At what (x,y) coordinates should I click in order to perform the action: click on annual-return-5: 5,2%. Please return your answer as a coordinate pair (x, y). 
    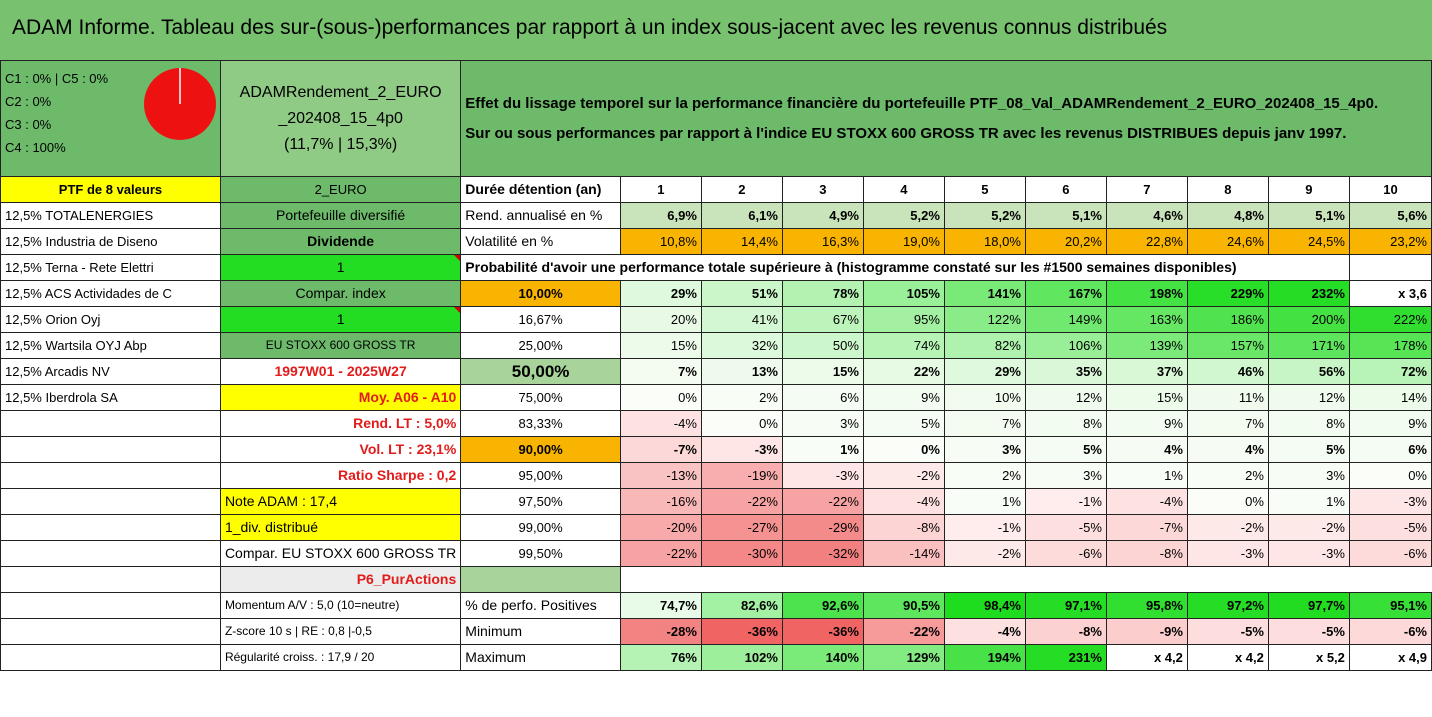
    Looking at the image, I should click on (984, 215).